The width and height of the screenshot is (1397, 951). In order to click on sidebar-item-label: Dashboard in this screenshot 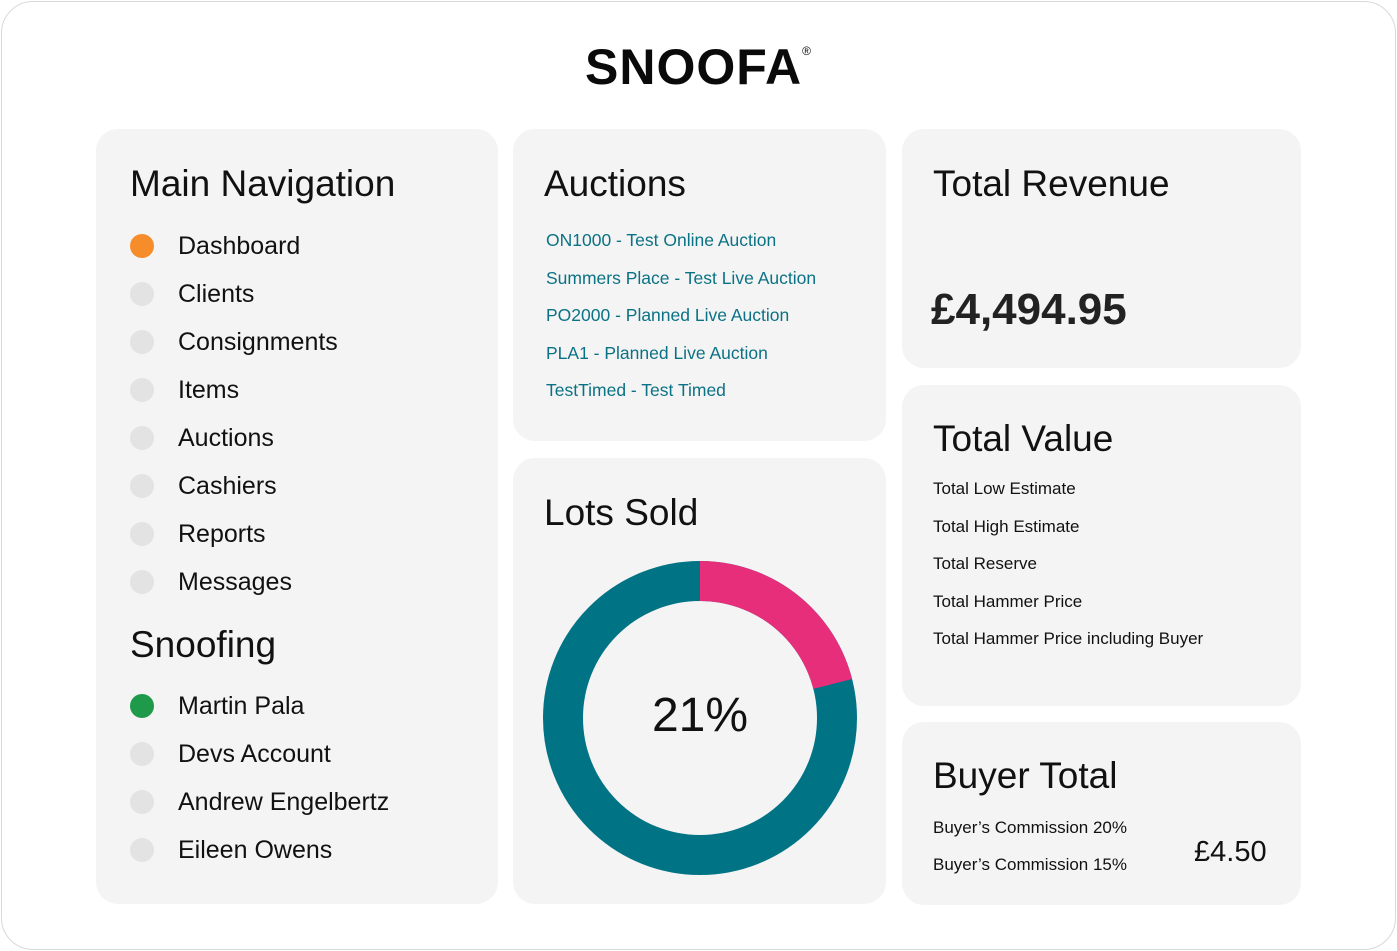, I will do `click(239, 245)`.